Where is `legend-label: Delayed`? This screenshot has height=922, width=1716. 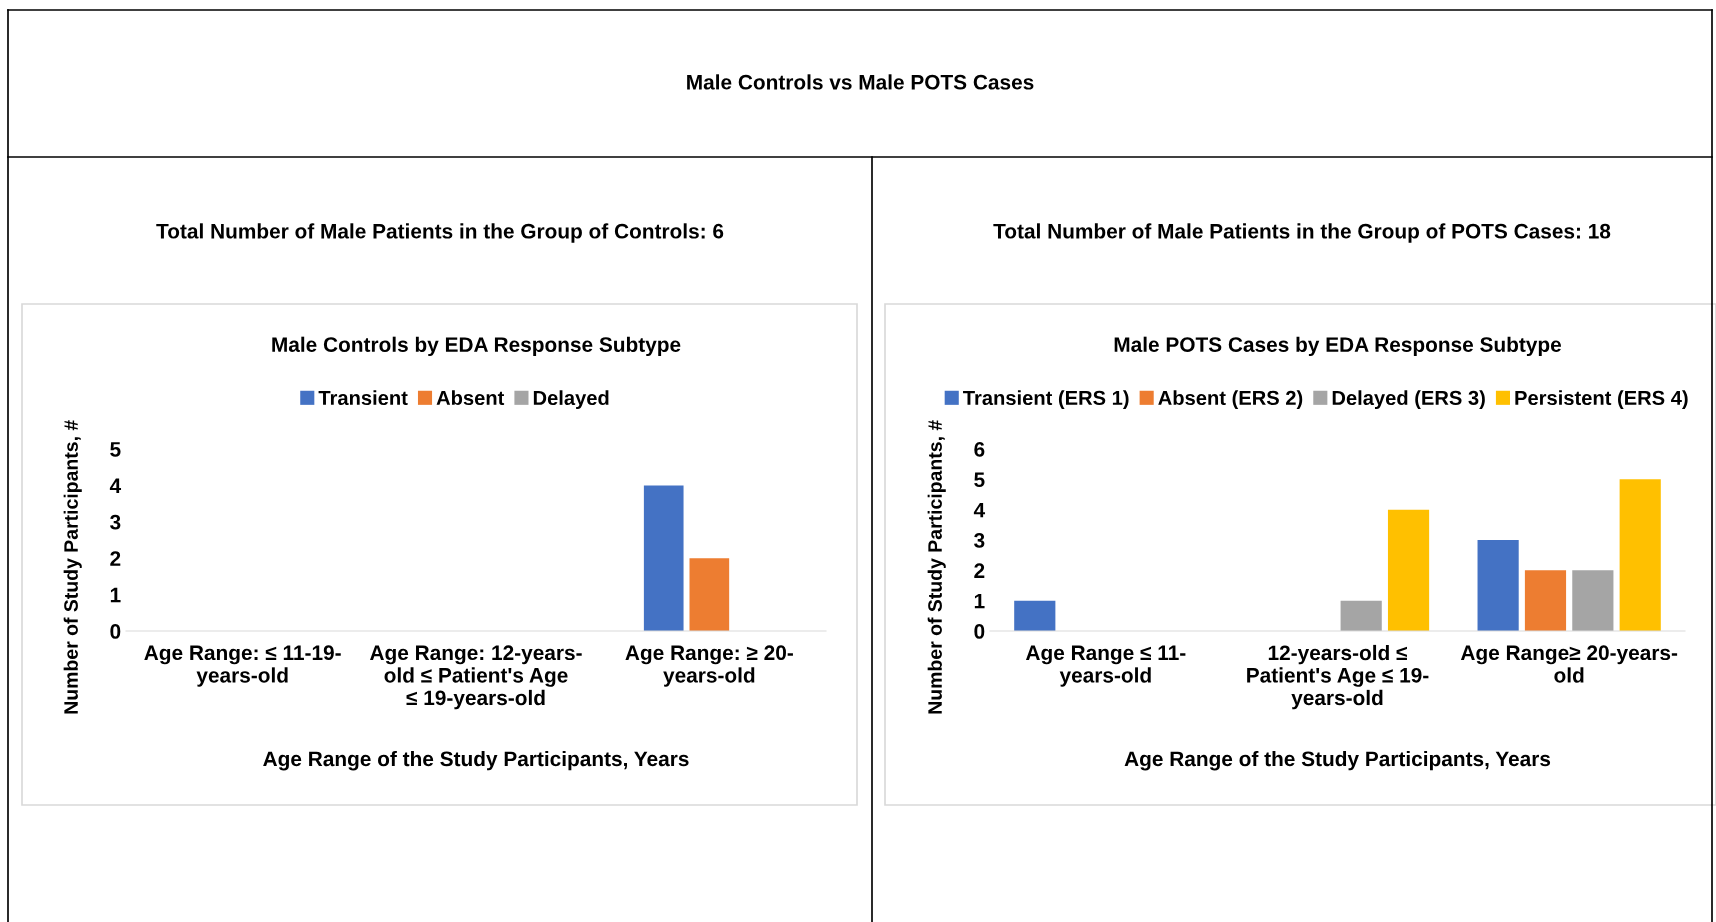
legend-label: Delayed is located at coordinates (571, 400).